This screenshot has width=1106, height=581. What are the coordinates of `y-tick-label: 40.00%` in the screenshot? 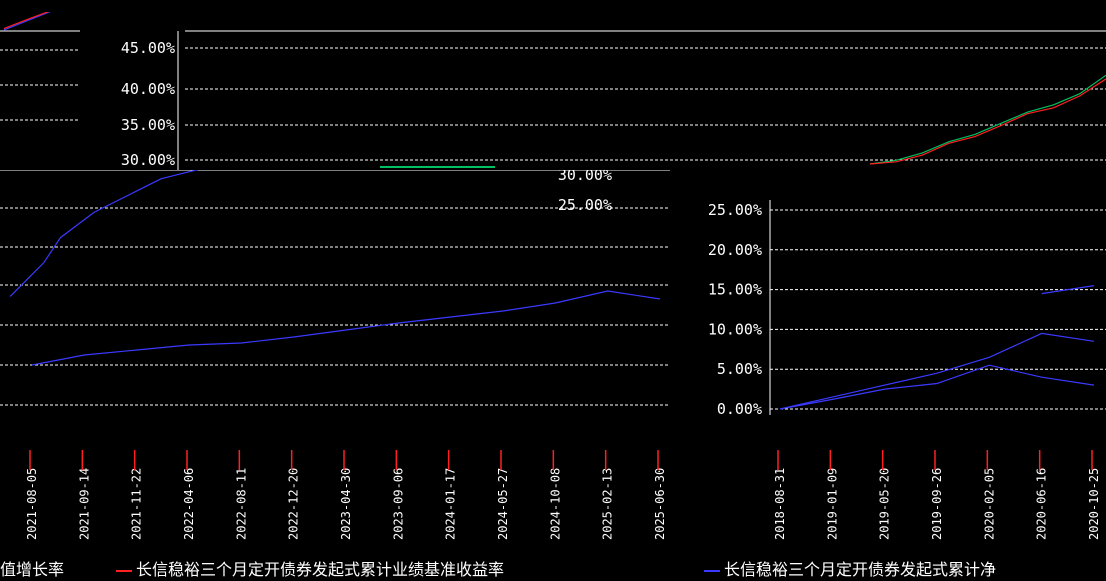 It's located at (148, 89).